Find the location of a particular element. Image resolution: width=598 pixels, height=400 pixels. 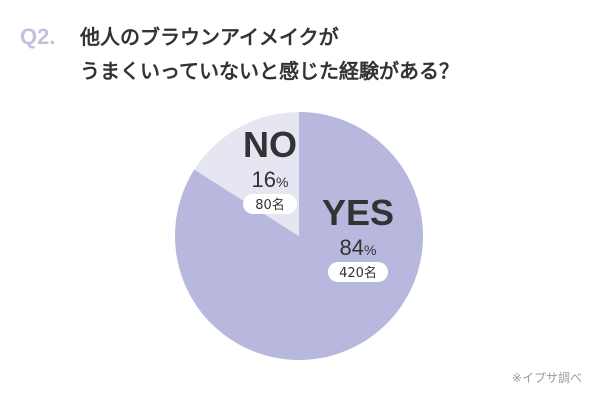

question-text: 他人のブラウンアイメイクが うまくいっていないと感じた経験がある？ is located at coordinates (269, 54).